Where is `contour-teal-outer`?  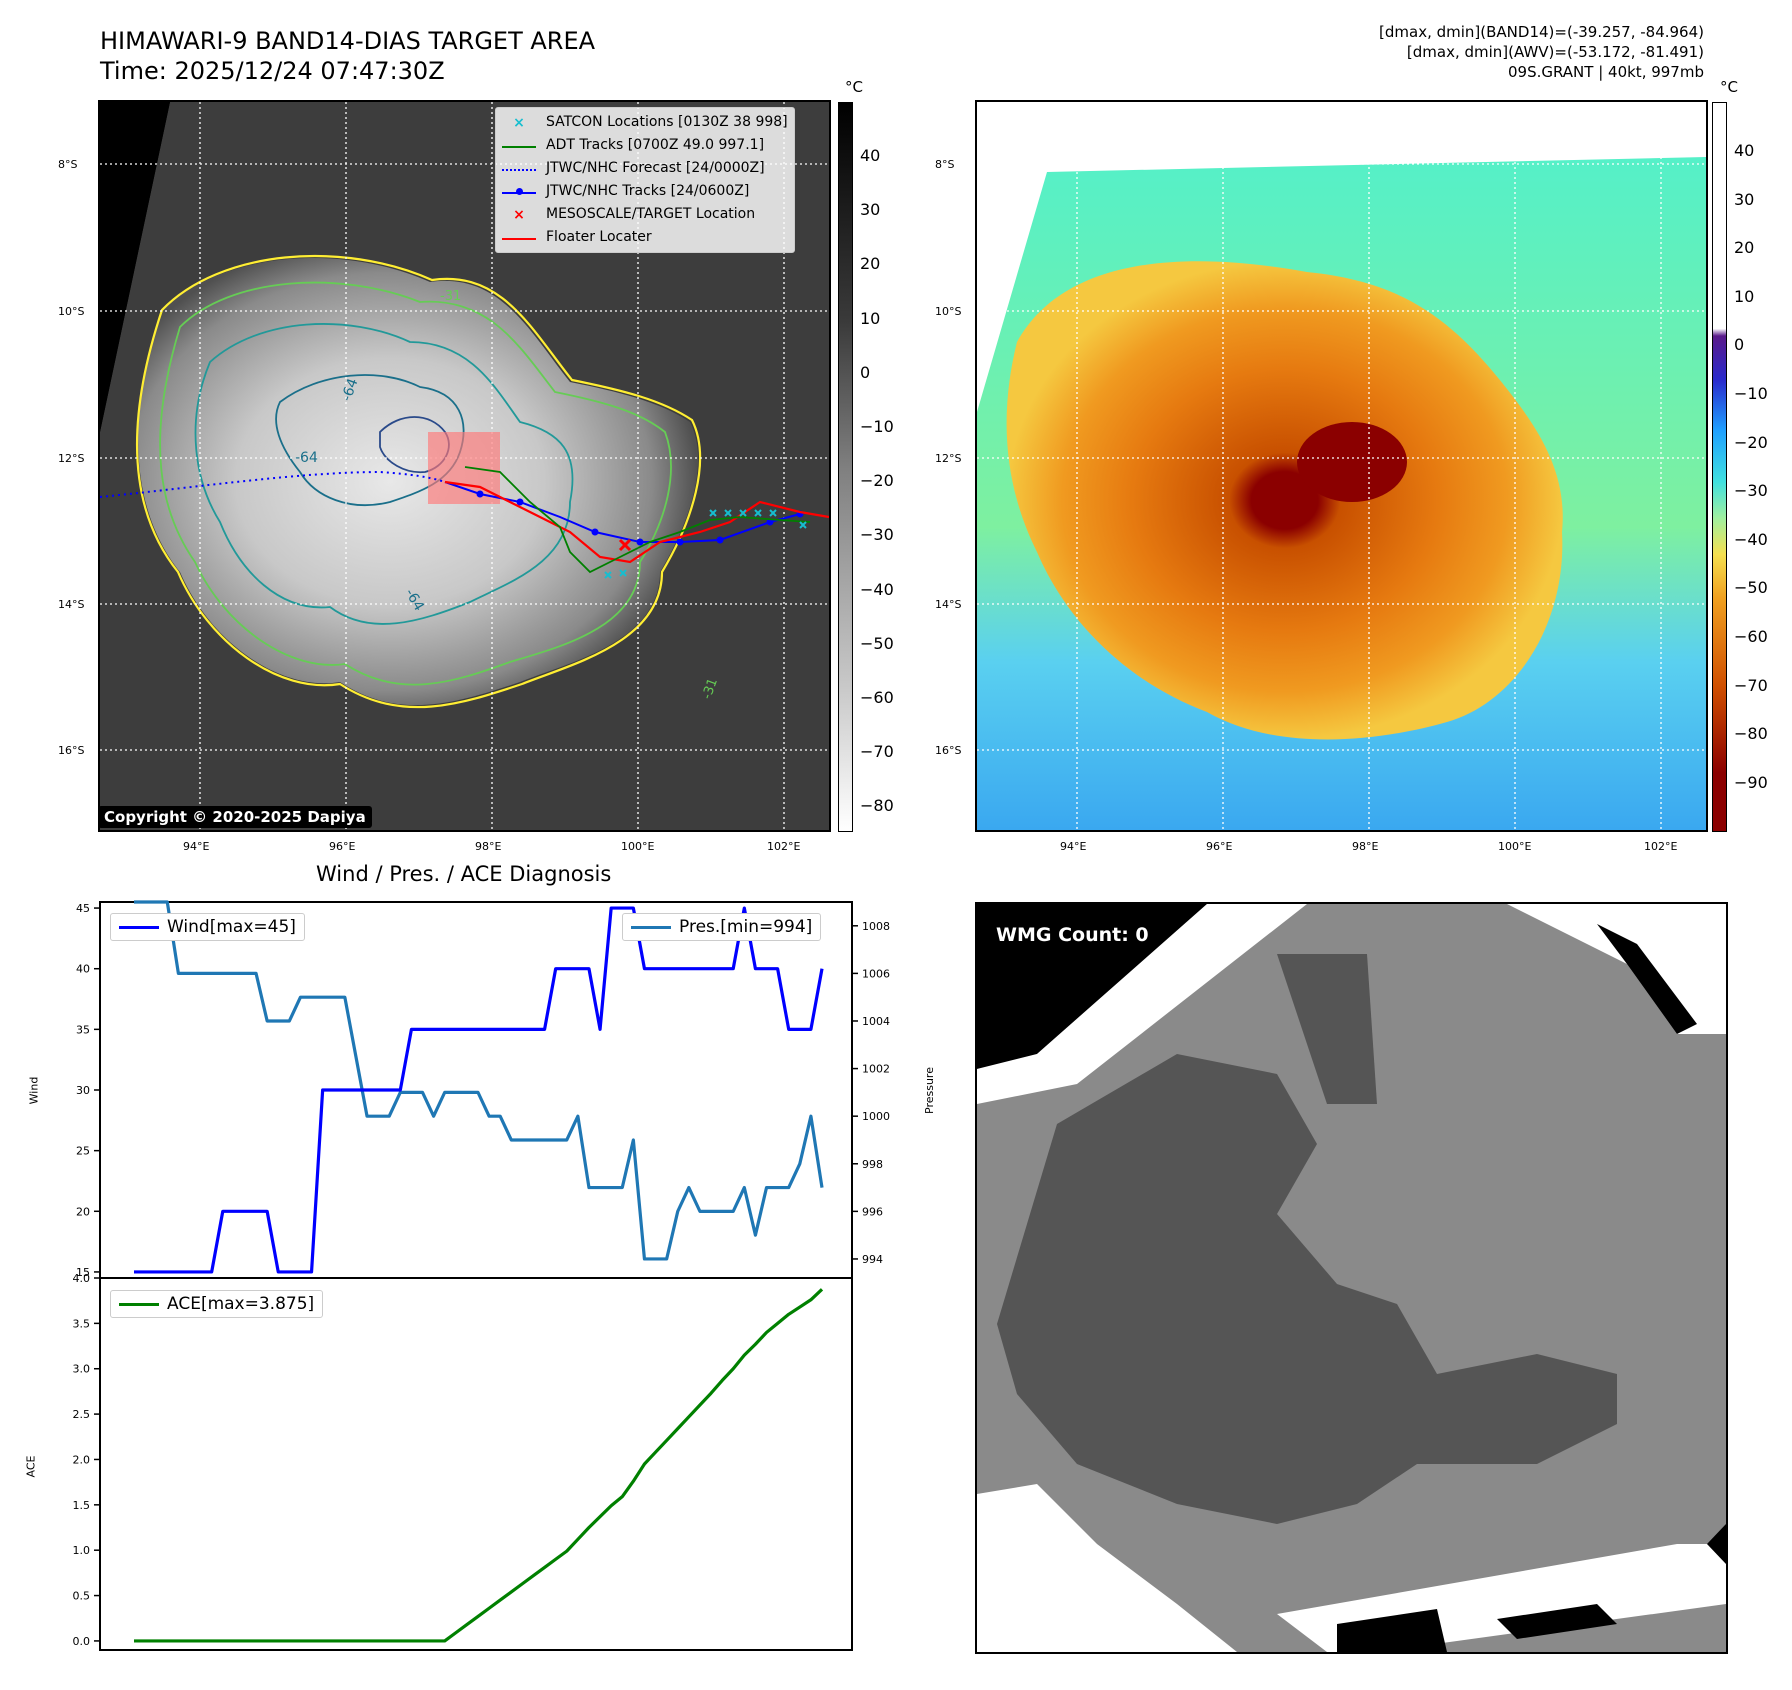
contour-teal-outer is located at coordinates (384, 474).